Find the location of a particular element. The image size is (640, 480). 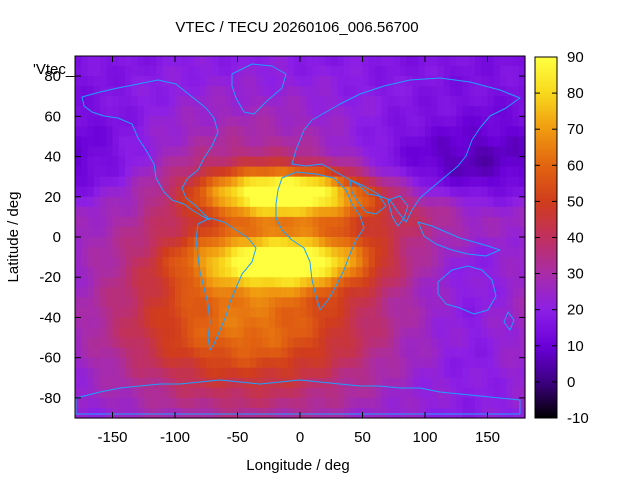

coastline-new-zealand is located at coordinates (509, 321).